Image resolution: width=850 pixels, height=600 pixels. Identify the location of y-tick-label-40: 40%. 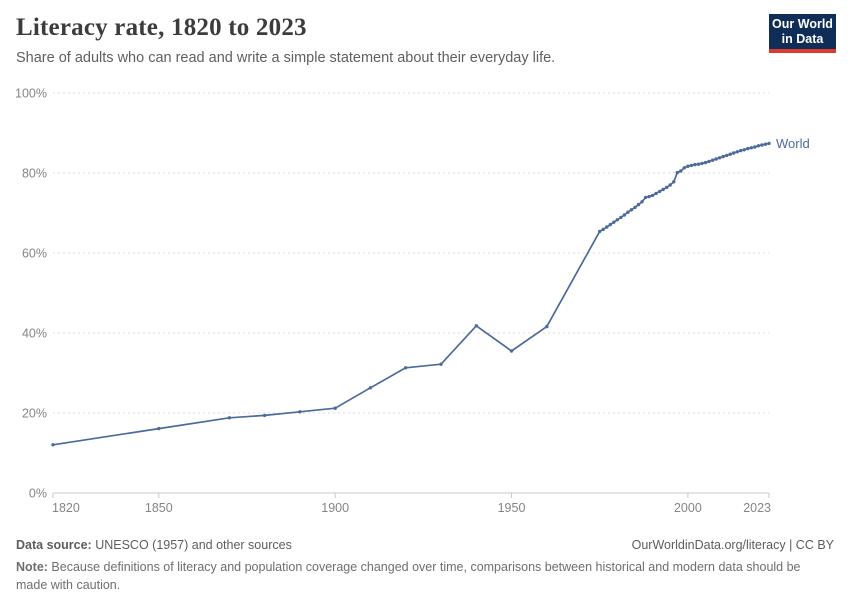
(34, 334).